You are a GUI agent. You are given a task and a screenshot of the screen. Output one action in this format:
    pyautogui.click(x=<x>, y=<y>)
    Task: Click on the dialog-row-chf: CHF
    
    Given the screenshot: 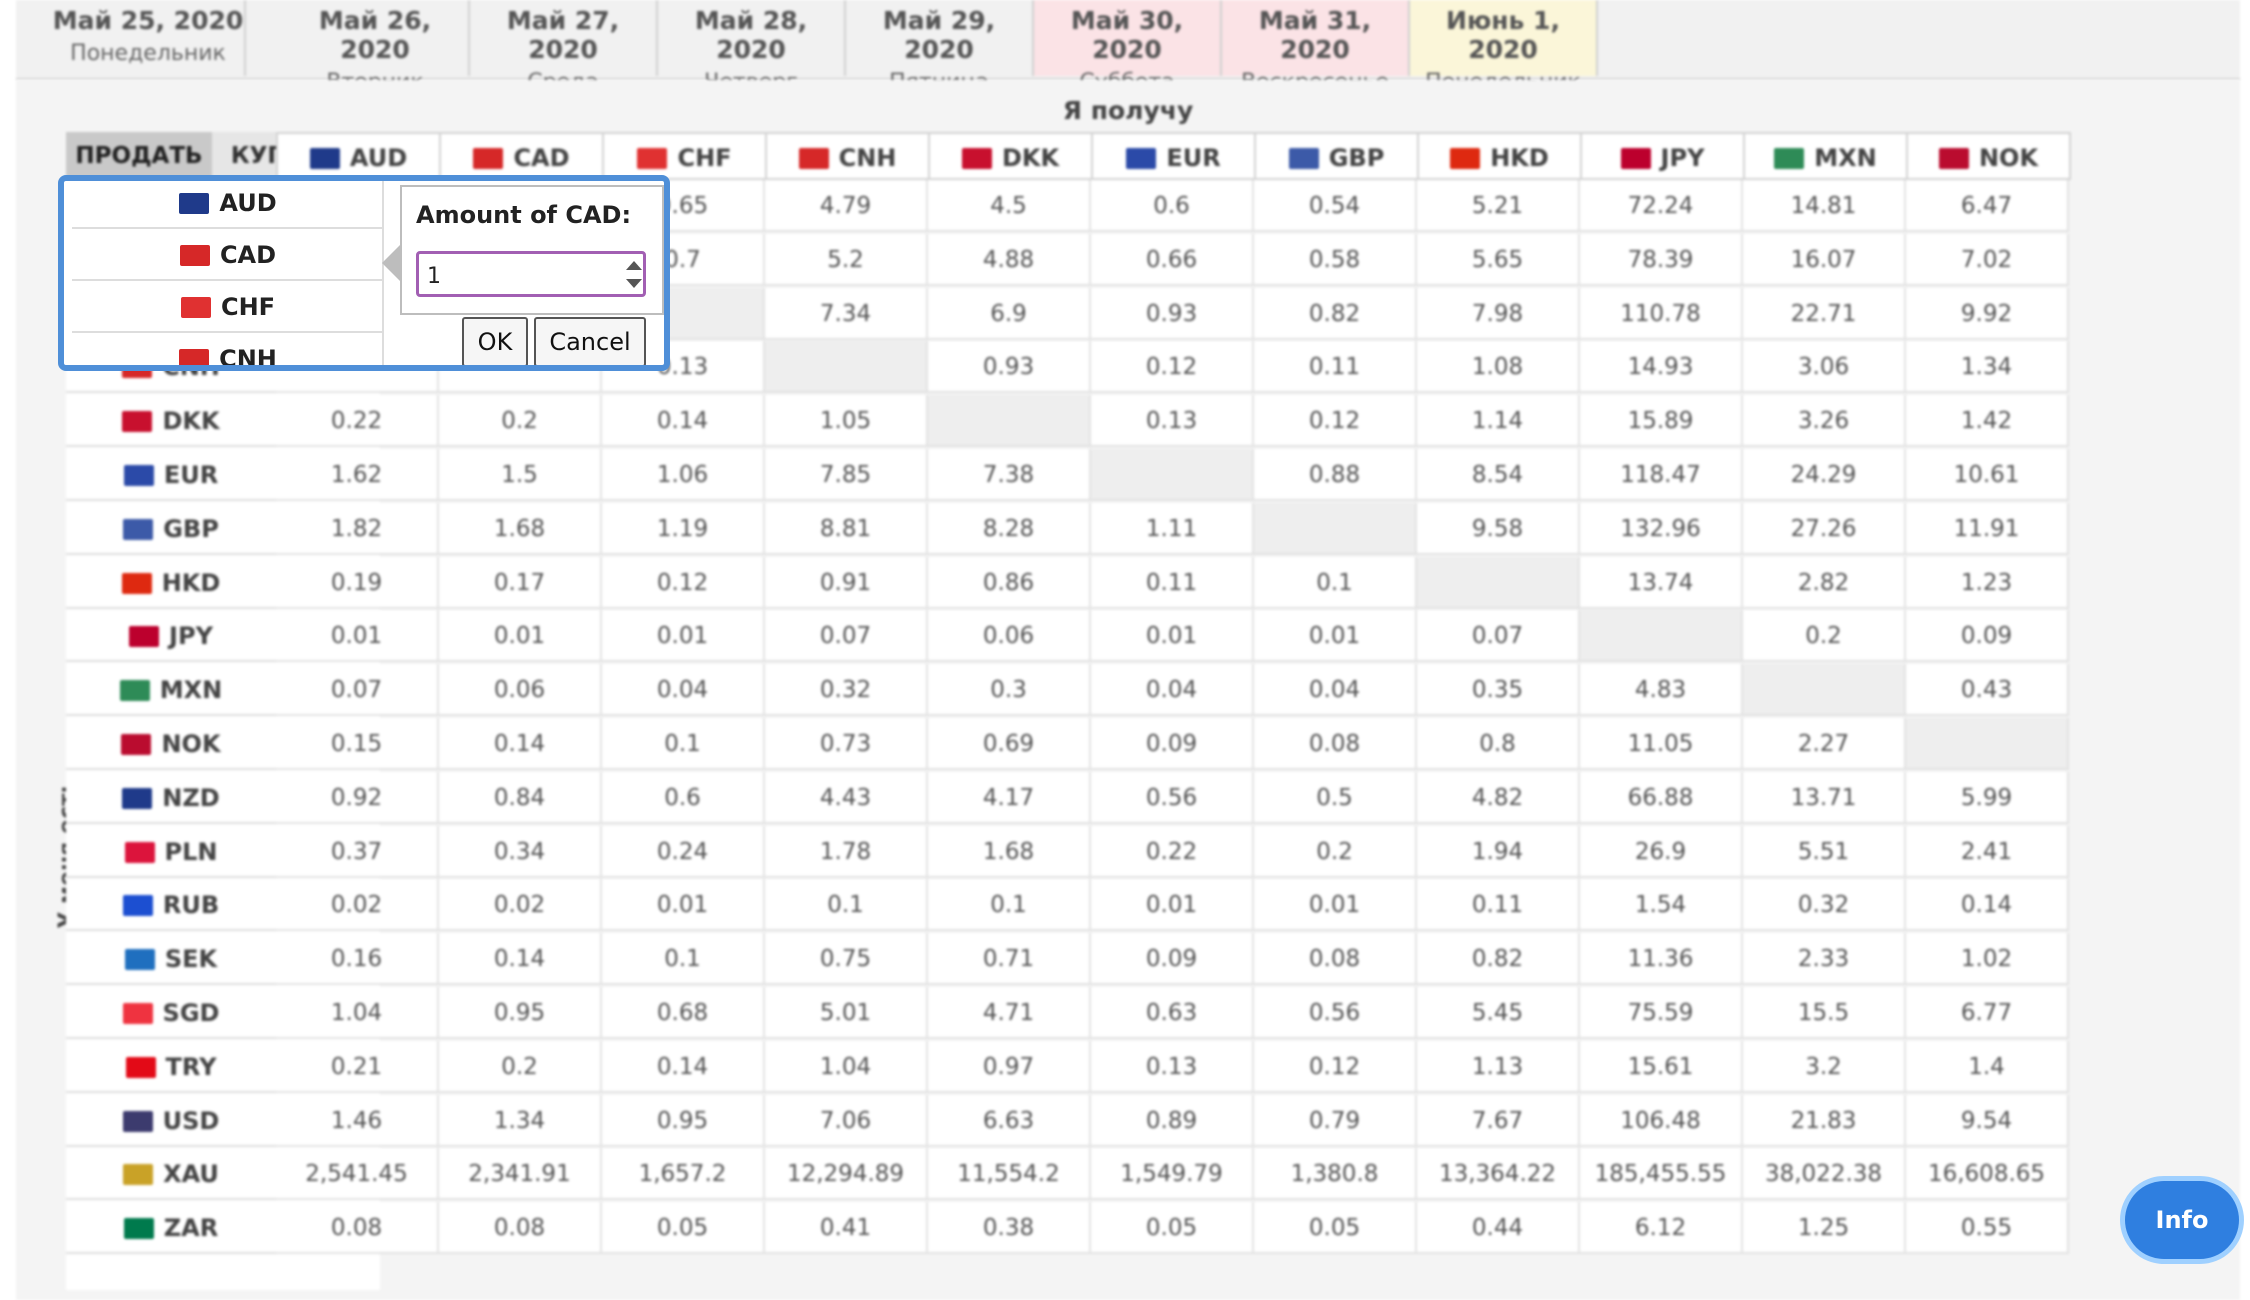 What is the action you would take?
    pyautogui.click(x=228, y=307)
    